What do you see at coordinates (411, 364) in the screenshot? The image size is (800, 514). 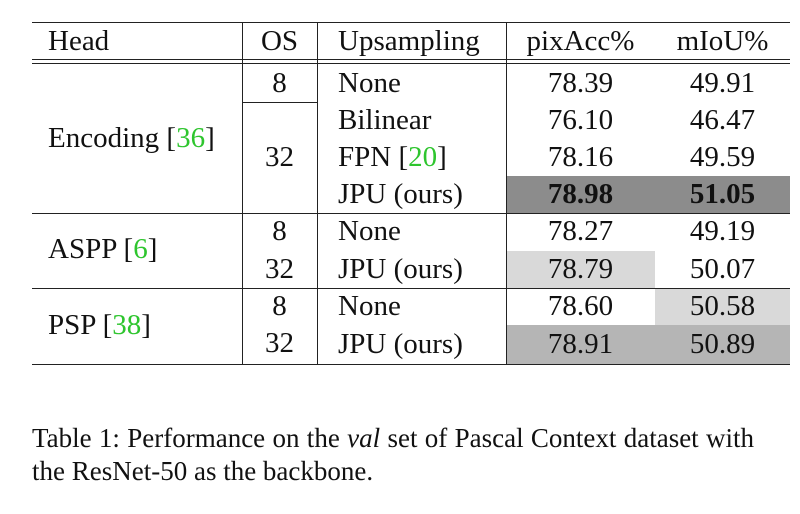 I see `bottom-rule` at bounding box center [411, 364].